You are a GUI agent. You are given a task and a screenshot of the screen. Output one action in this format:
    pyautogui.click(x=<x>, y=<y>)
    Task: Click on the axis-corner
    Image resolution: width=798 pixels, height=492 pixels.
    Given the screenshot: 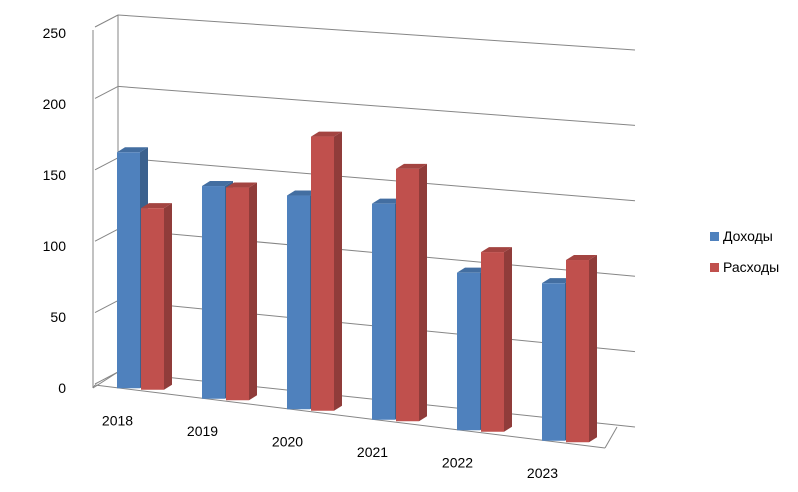 What is the action you would take?
    pyautogui.click(x=94, y=386)
    